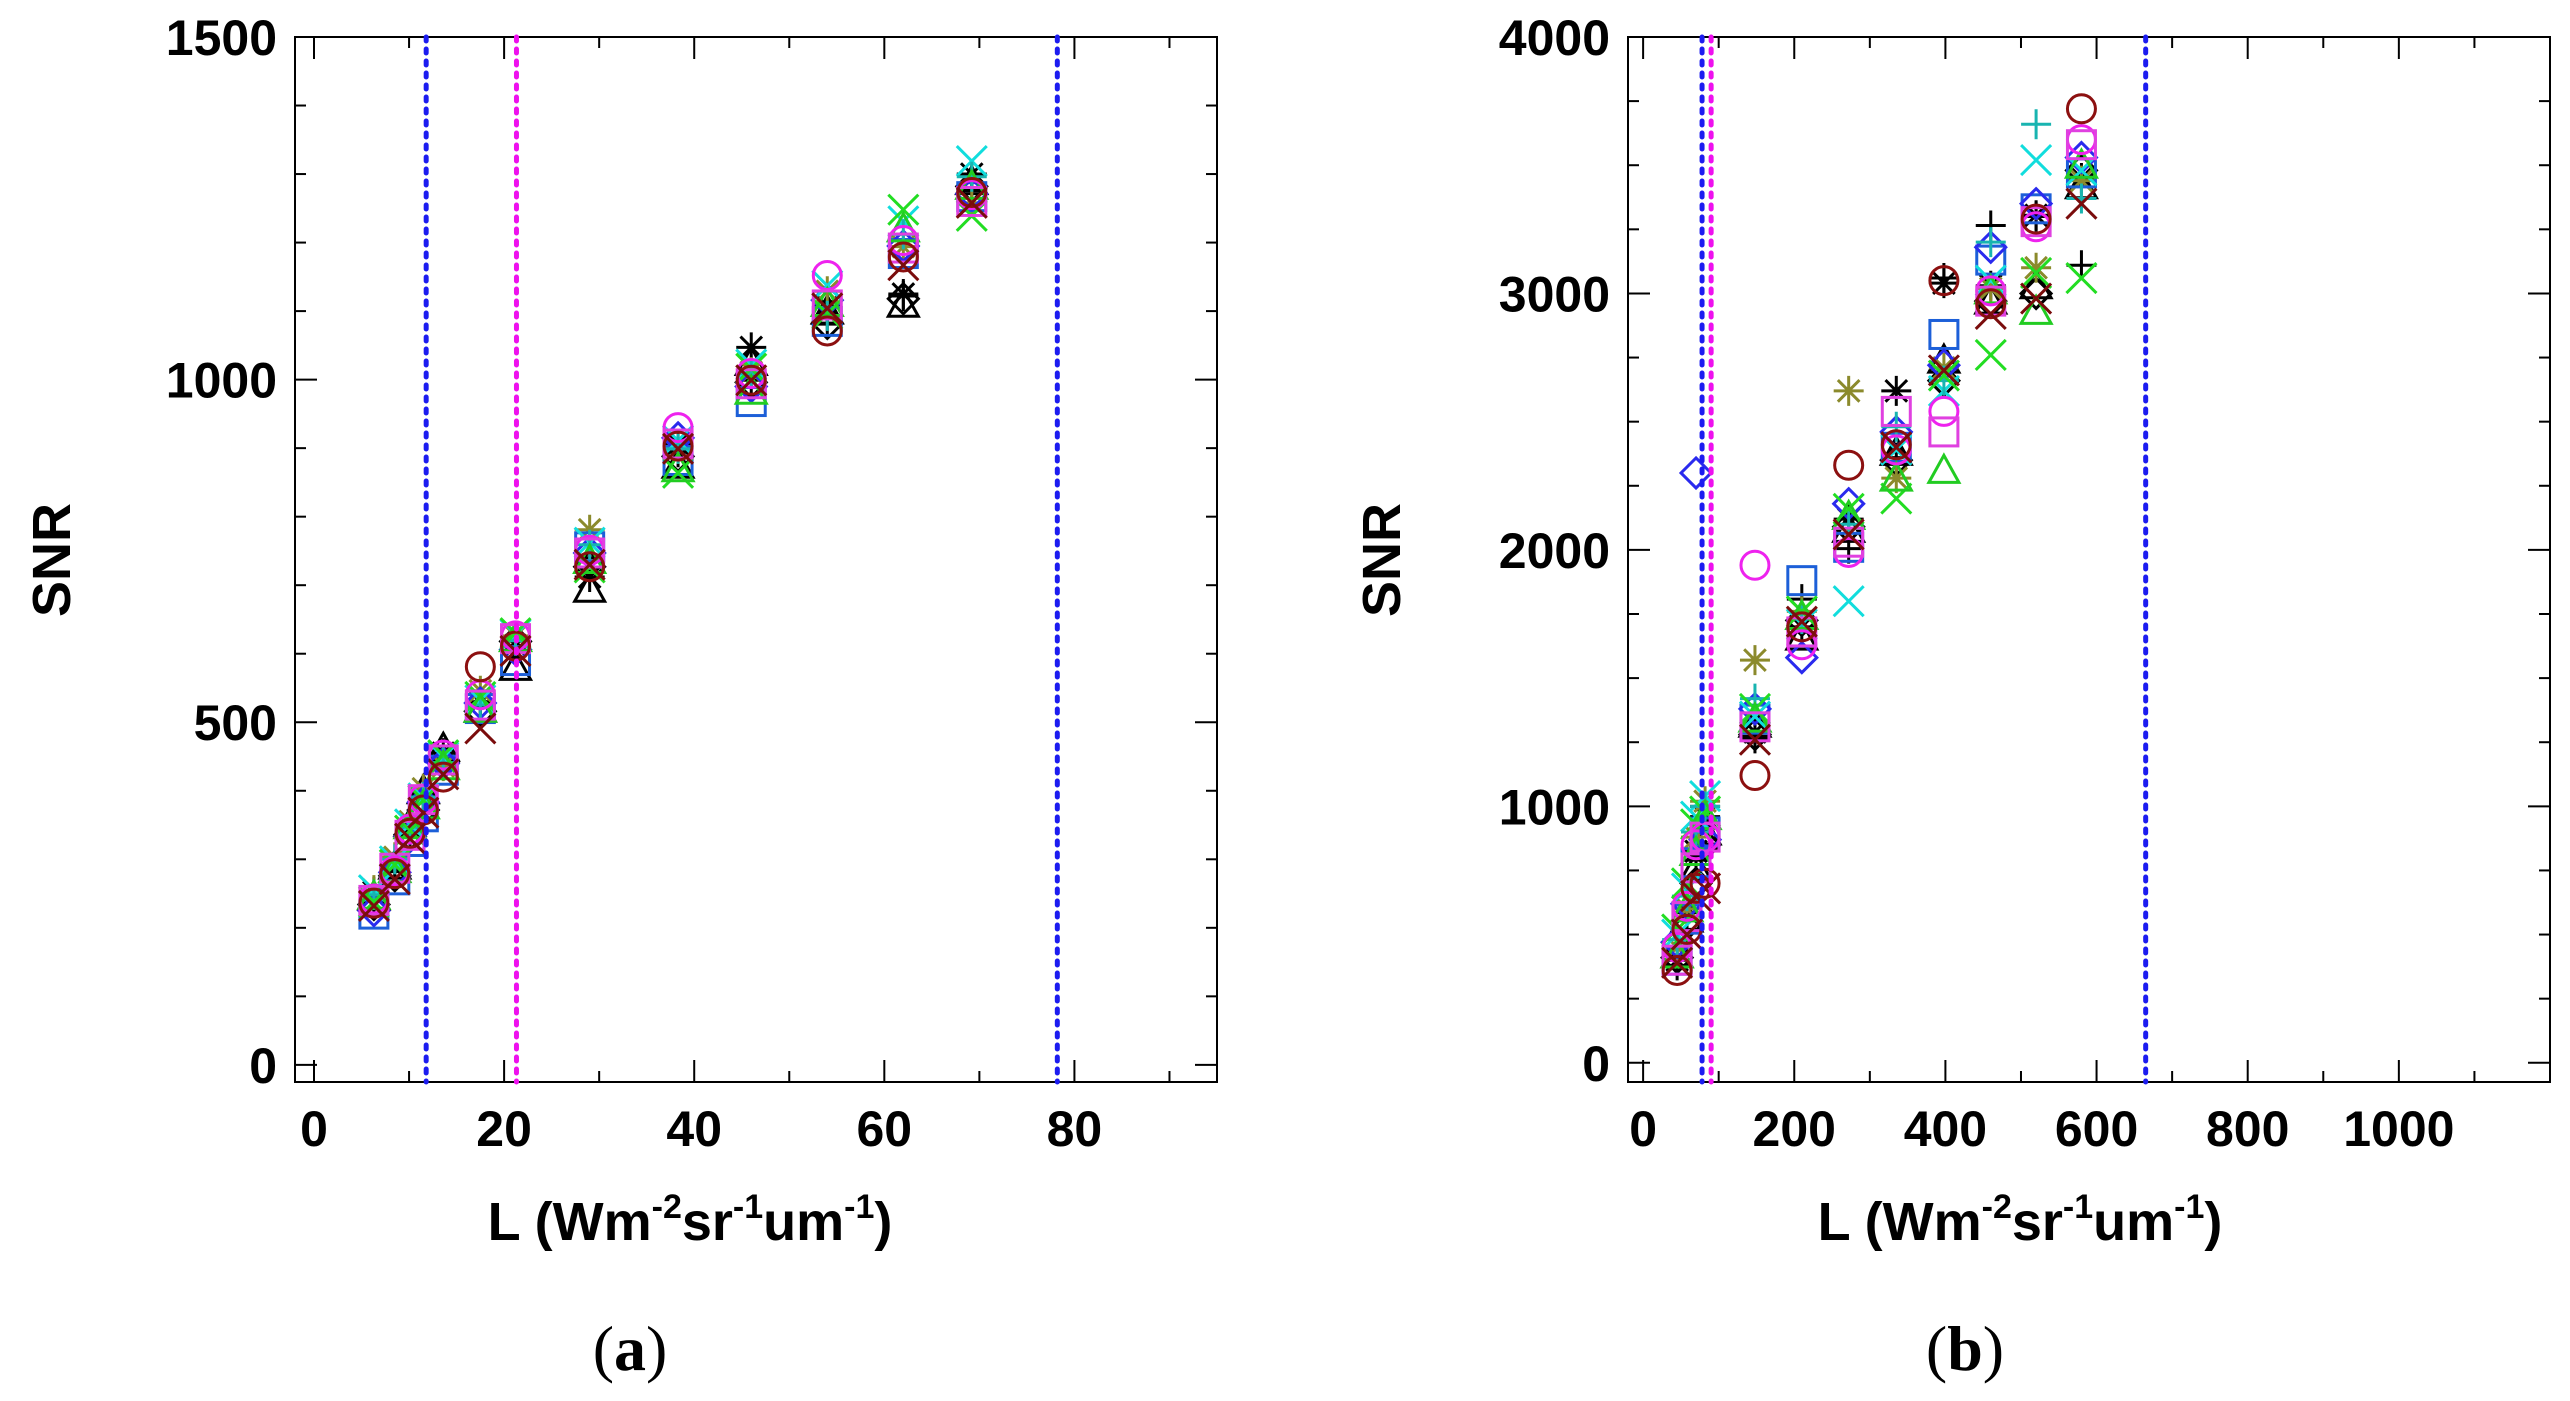  Describe the element at coordinates (971, 161) in the screenshot. I see `data-point-a-cyan-x` at that location.